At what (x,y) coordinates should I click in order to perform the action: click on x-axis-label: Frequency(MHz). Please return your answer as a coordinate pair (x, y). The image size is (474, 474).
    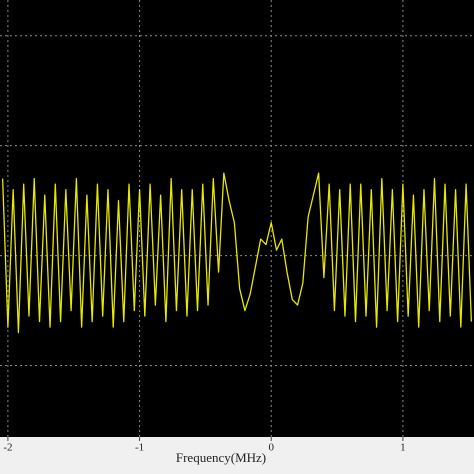
    Looking at the image, I should click on (221, 457).